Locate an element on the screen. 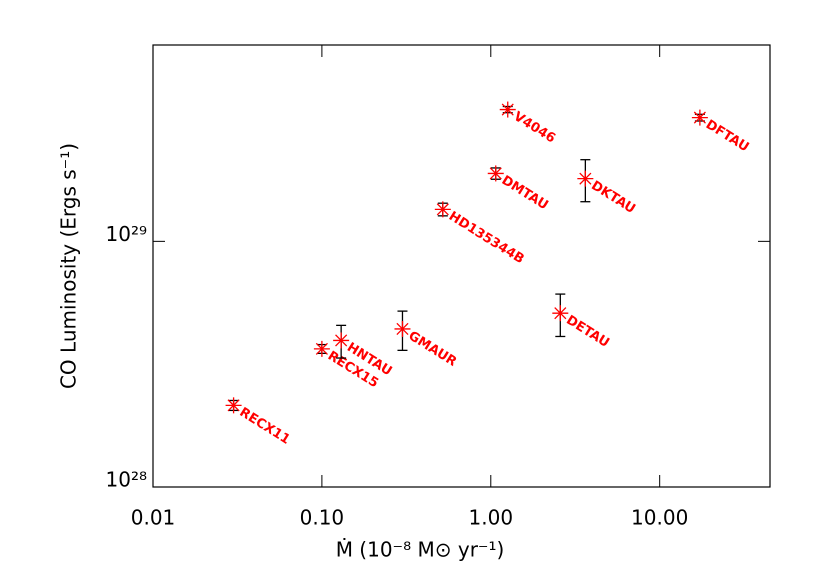 The height and width of the screenshot is (584, 817). x-tick-label: 1.00 is located at coordinates (491, 518).